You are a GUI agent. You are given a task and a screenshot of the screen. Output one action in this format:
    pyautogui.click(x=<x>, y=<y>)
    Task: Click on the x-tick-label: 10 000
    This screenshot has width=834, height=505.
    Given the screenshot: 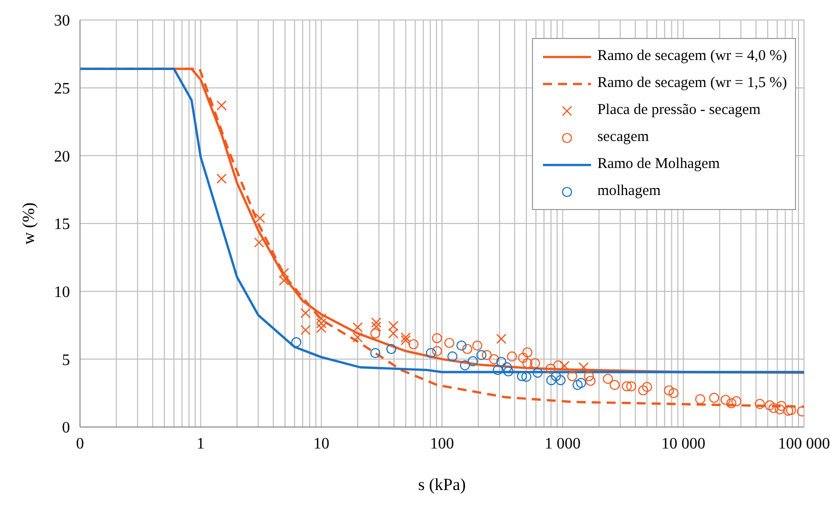 What is the action you would take?
    pyautogui.click(x=683, y=443)
    